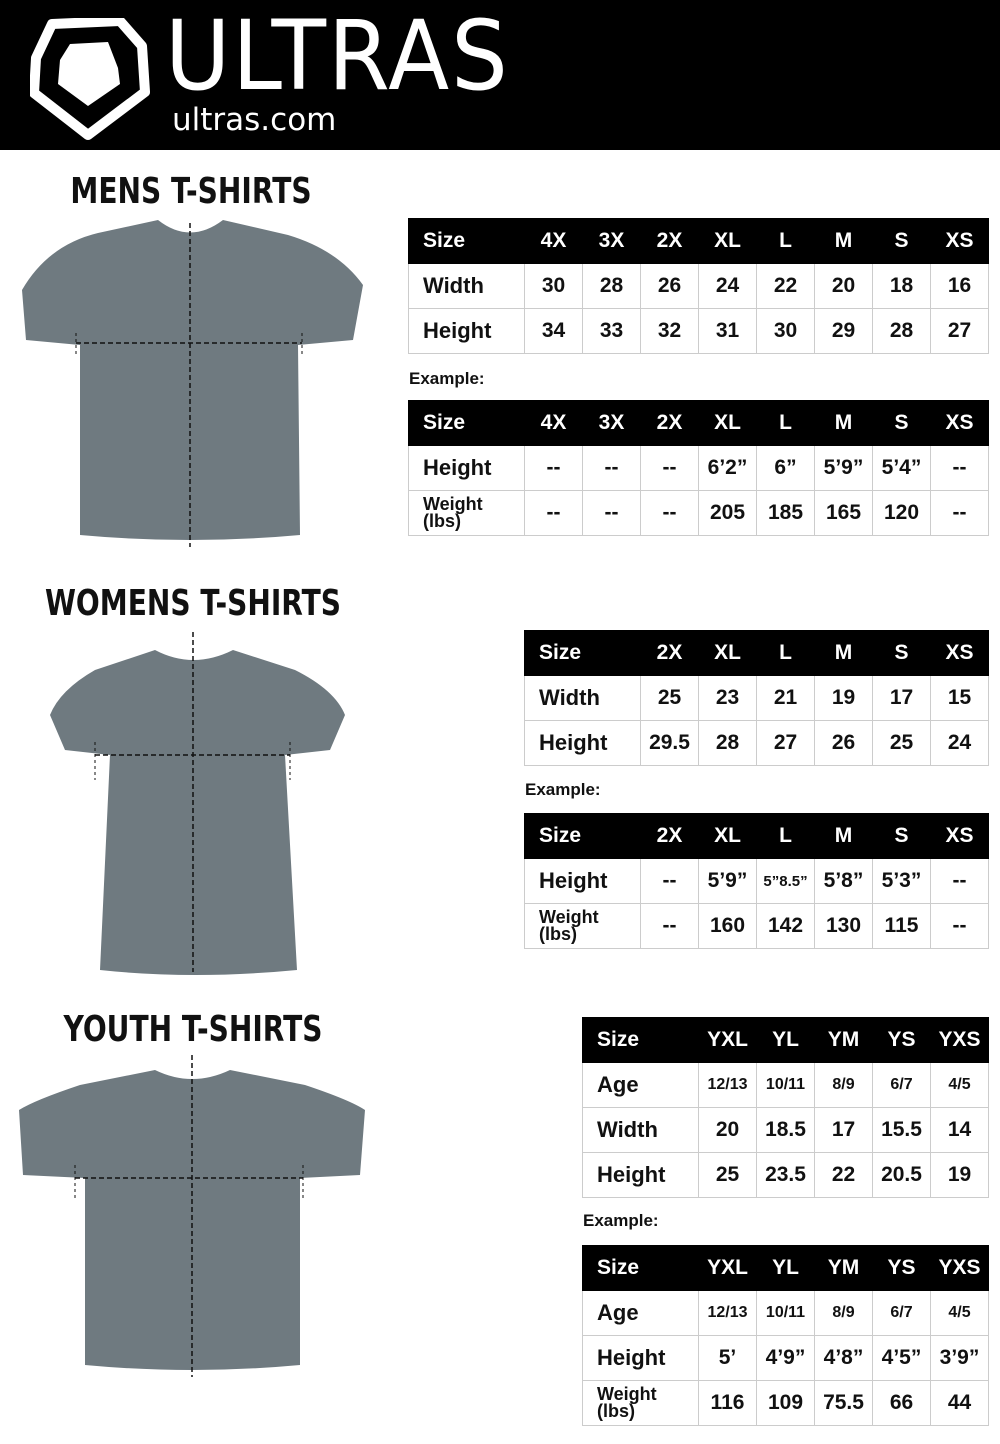  I want to click on row-label-cell: Weight (lbs), so click(582, 926).